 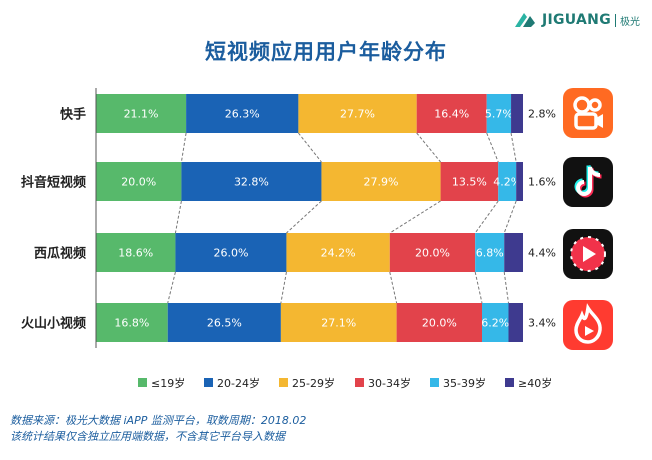 What do you see at coordinates (615, 20) in the screenshot?
I see `brand-divider` at bounding box center [615, 20].